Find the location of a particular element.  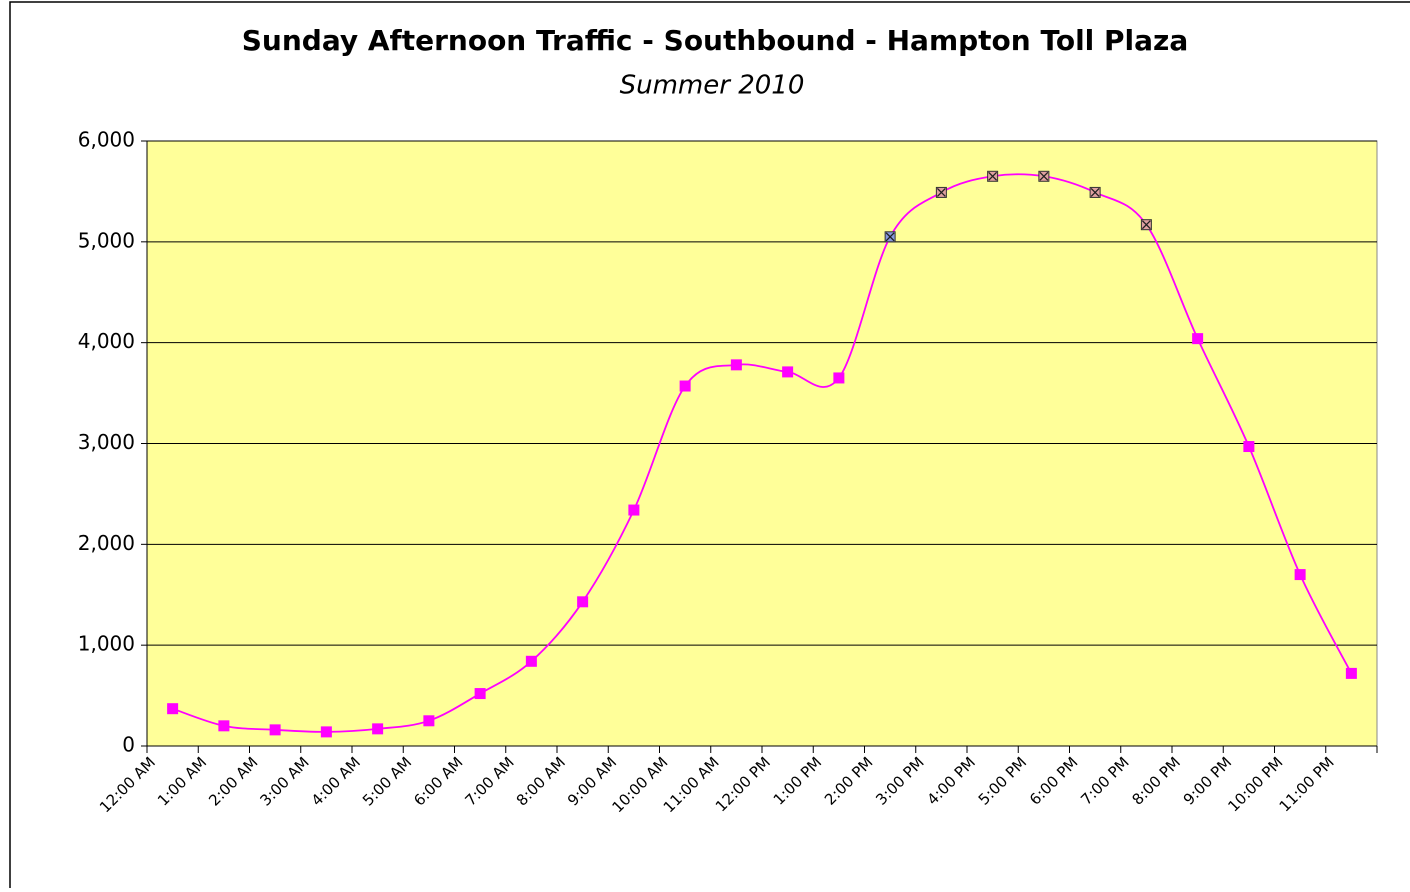

chart-subtitle: Summer 2010 is located at coordinates (712, 86).